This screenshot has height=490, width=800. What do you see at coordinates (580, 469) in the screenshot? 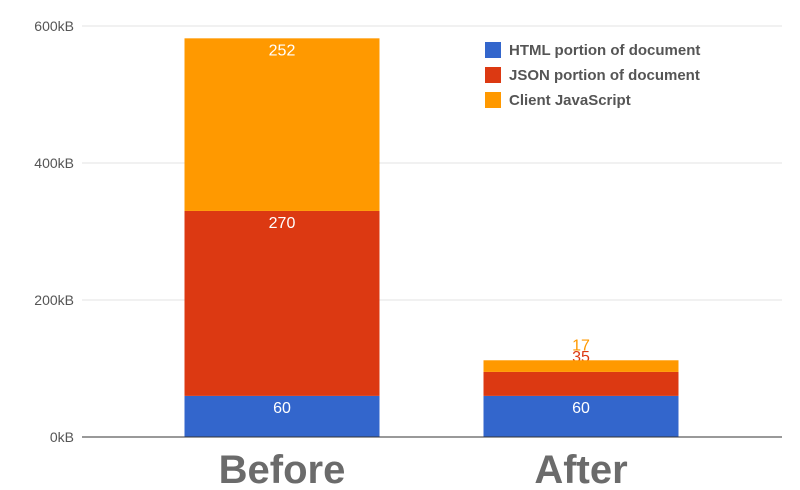
I see `x-category-label: After` at bounding box center [580, 469].